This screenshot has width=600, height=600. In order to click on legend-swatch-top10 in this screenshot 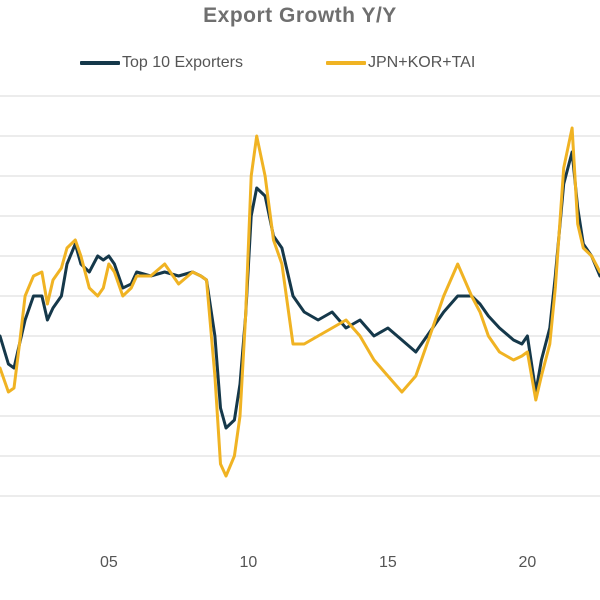, I will do `click(100, 63)`.